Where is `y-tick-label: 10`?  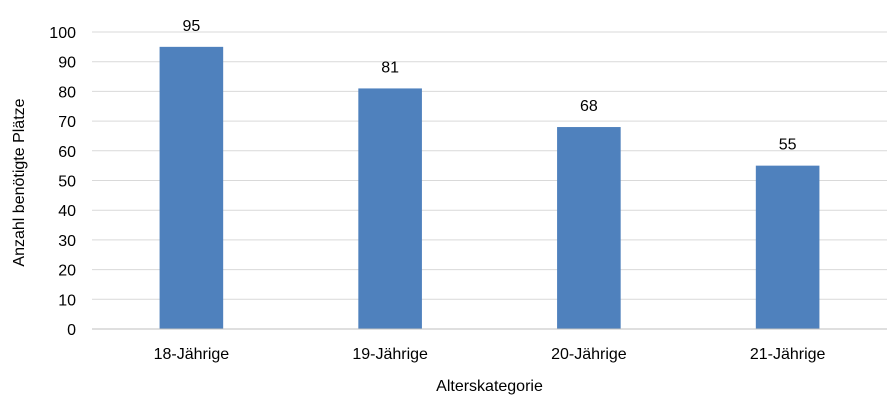
y-tick-label: 10 is located at coordinates (67, 300).